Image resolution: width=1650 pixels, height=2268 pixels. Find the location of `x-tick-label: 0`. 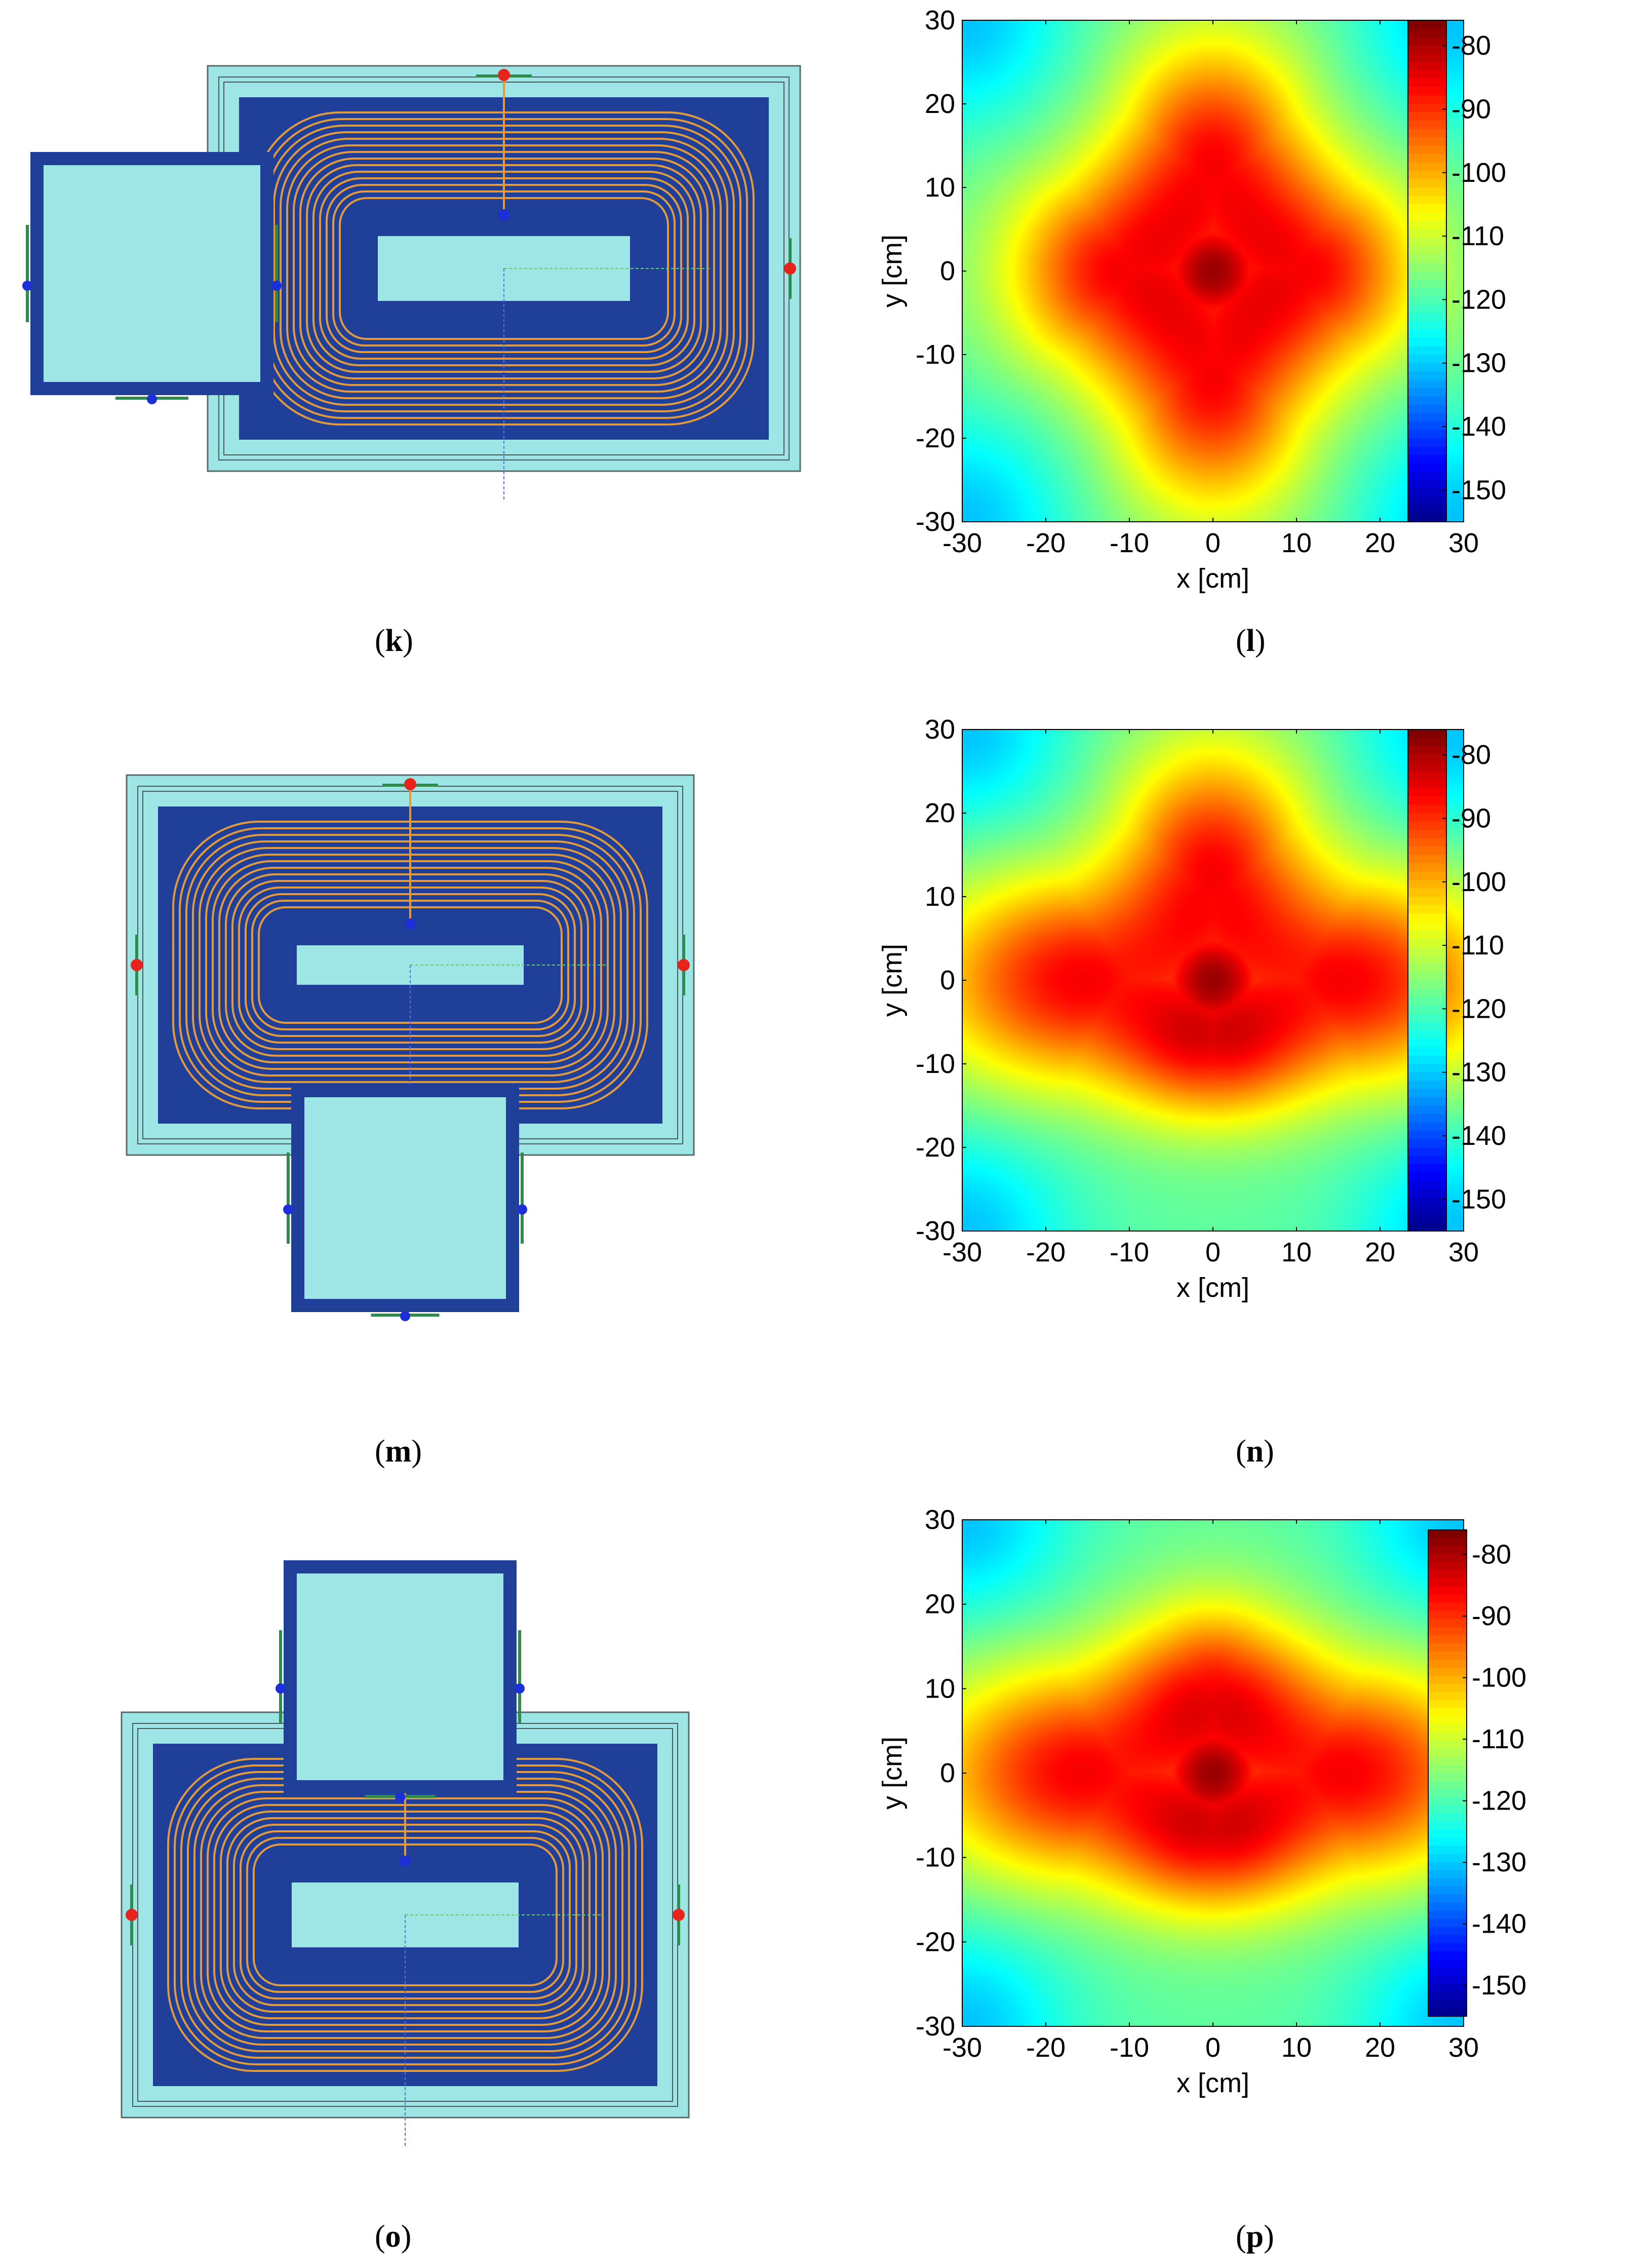

x-tick-label: 0 is located at coordinates (1213, 543).